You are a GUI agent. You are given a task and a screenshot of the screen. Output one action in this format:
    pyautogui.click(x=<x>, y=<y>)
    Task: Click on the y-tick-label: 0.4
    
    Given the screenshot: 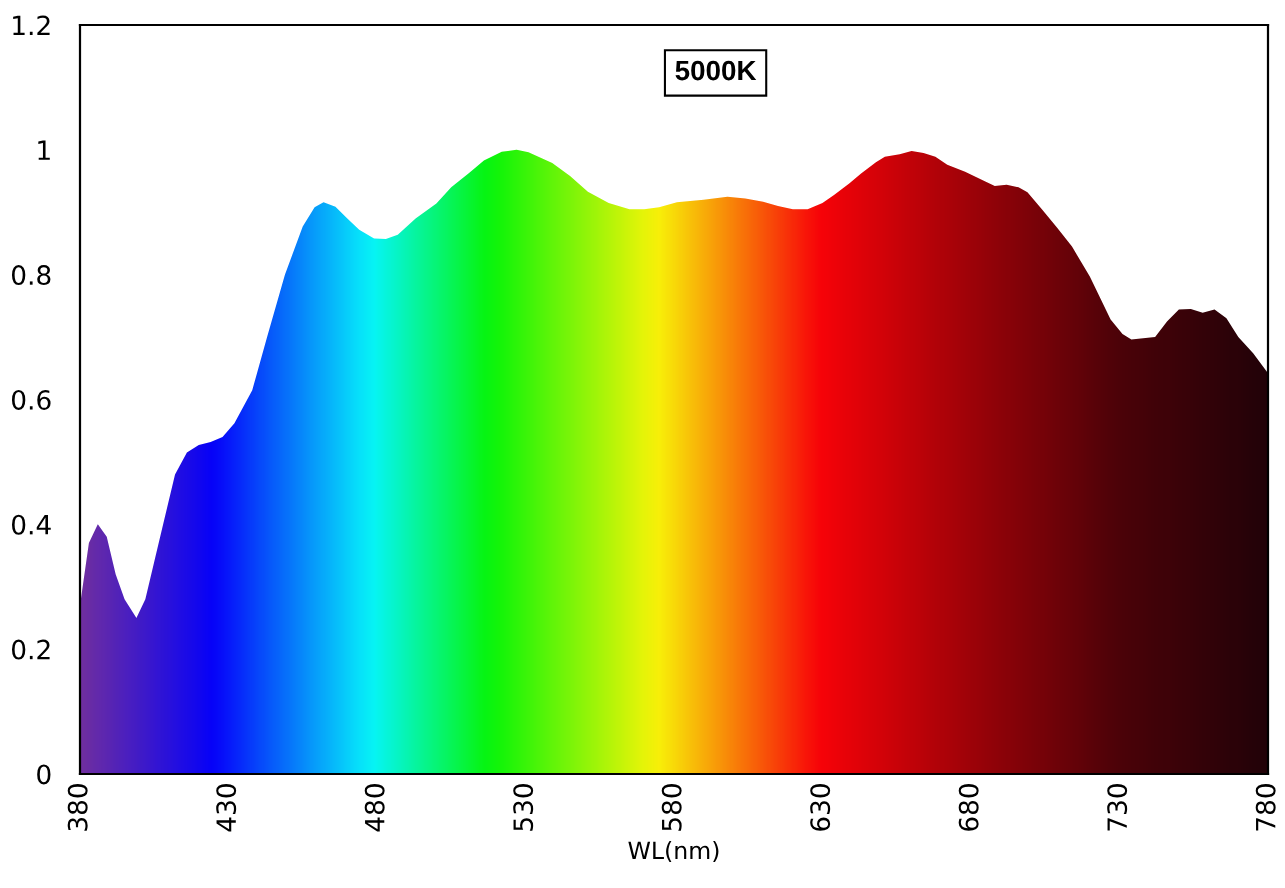 What is the action you would take?
    pyautogui.click(x=31, y=524)
    